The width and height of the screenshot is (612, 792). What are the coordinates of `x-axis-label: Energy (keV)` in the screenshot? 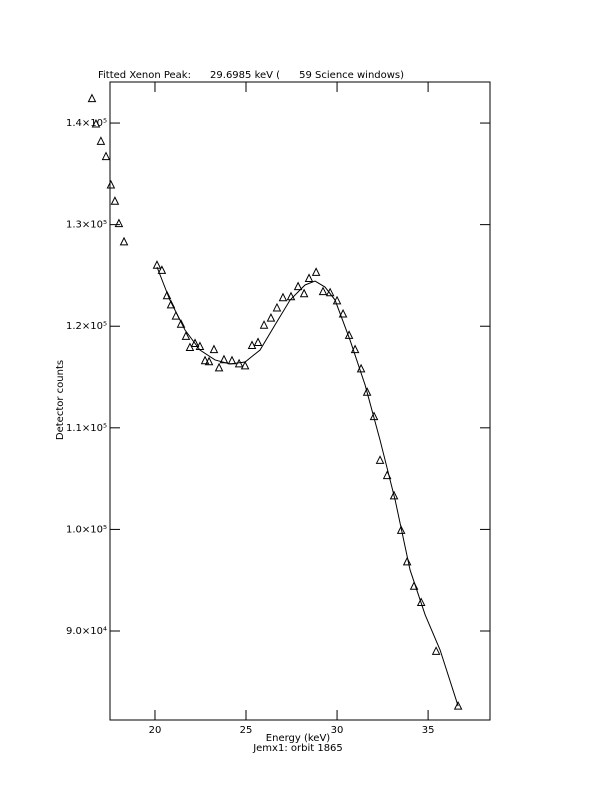 It's located at (298, 738).